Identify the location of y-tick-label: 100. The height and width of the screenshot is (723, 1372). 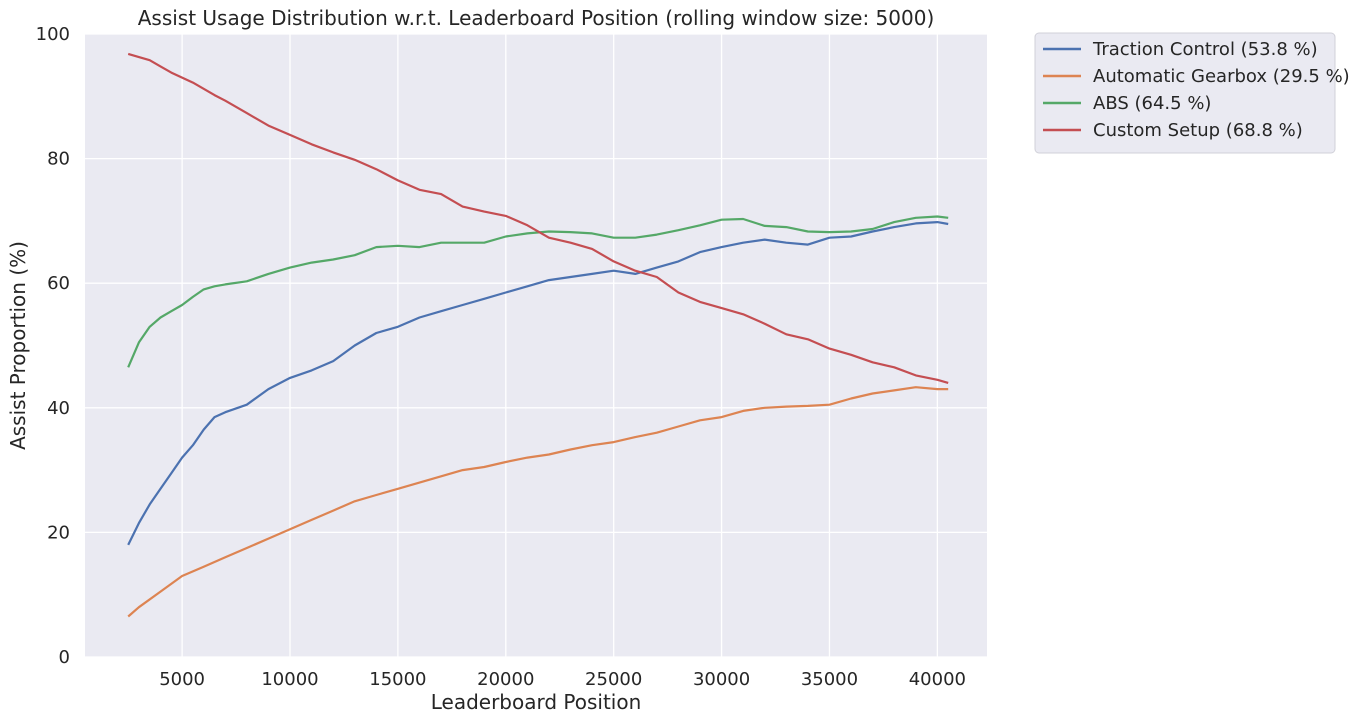
(53, 34).